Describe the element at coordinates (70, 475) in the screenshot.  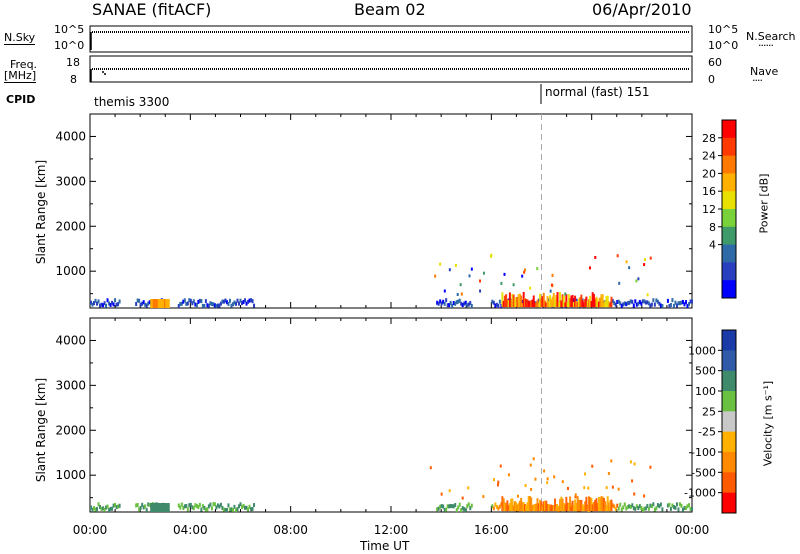
I see `velocity-ytick-label: 1000` at that location.